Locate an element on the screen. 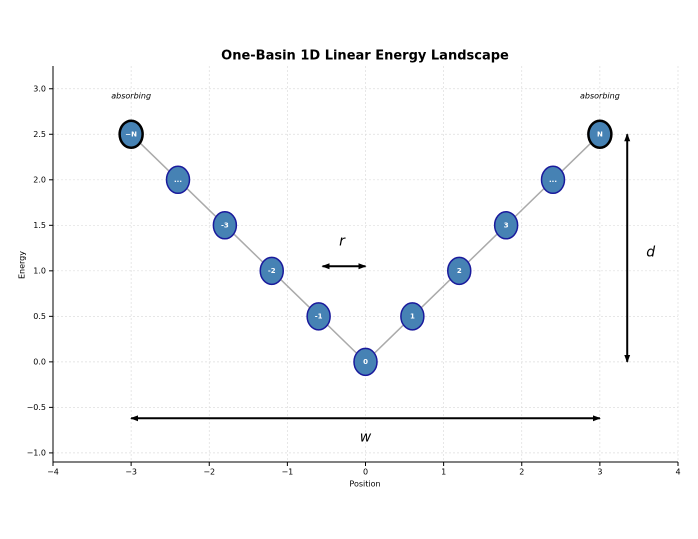 This screenshot has width=698, height=539. node-label: 0 is located at coordinates (365, 362).